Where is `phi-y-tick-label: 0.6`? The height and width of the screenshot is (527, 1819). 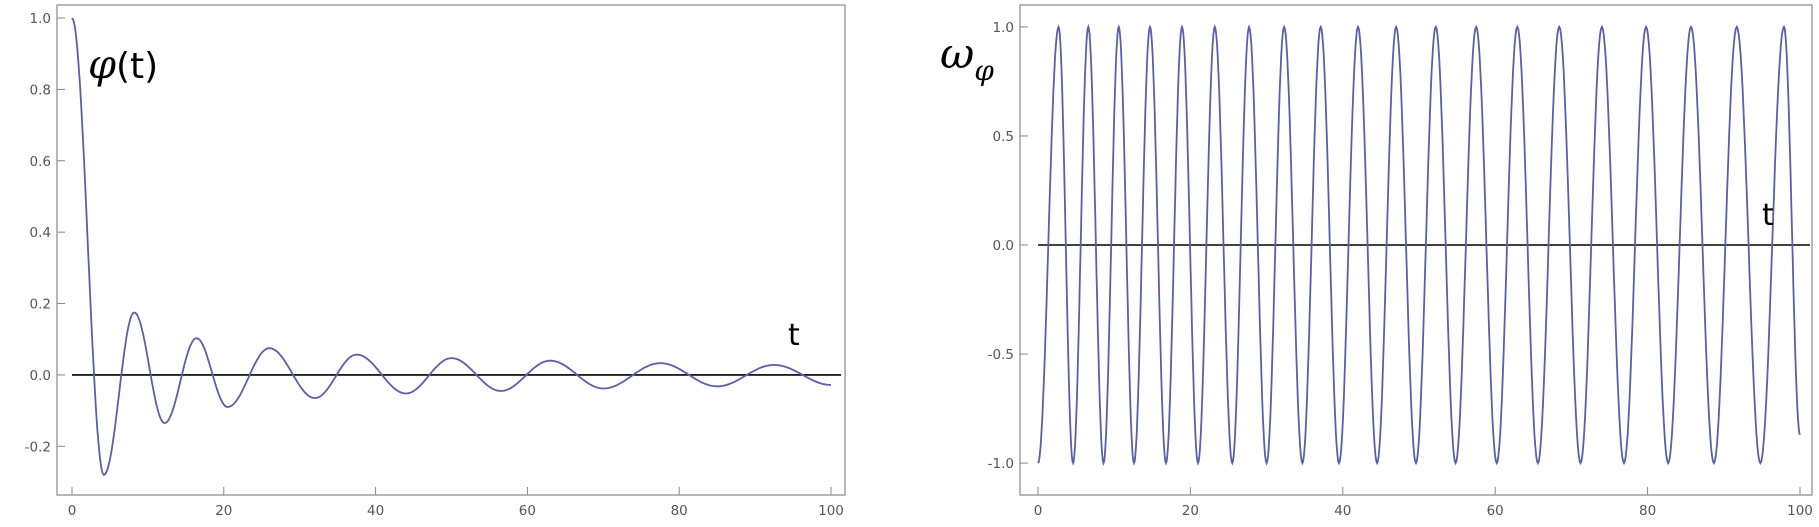 phi-y-tick-label: 0.6 is located at coordinates (40, 162).